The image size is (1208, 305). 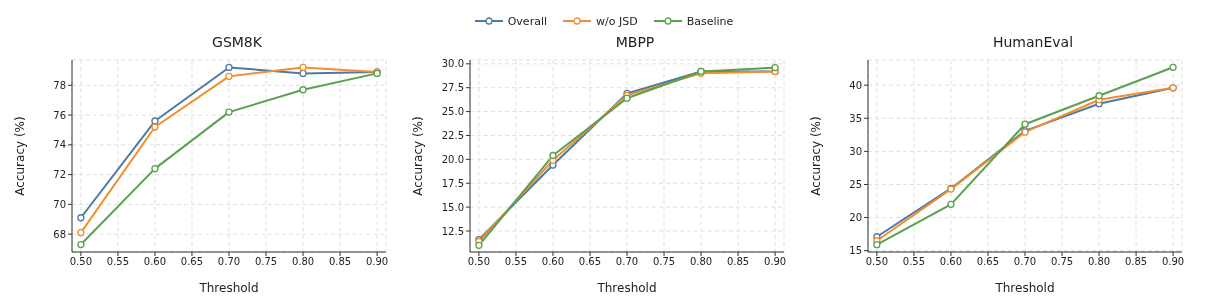 What do you see at coordinates (59, 175) in the screenshot?
I see `y-tick-label: 72` at bounding box center [59, 175].